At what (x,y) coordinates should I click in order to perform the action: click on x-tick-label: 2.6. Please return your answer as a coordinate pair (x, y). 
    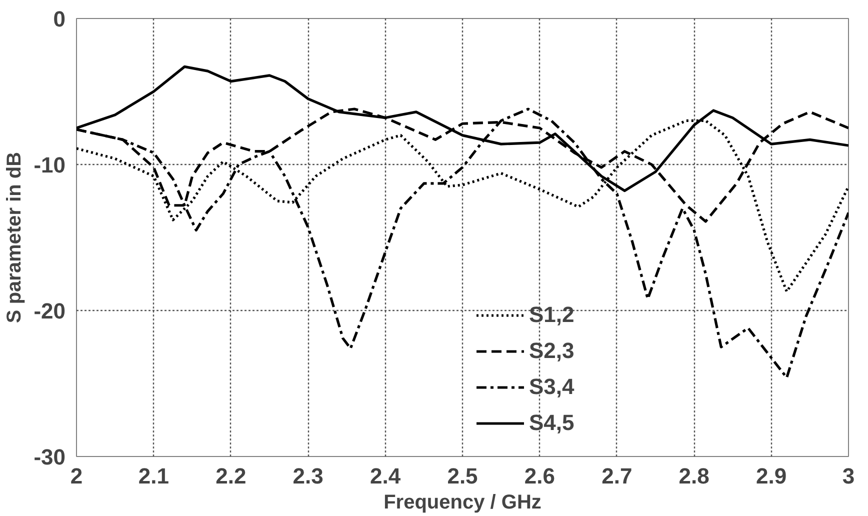
    Looking at the image, I should click on (539, 476).